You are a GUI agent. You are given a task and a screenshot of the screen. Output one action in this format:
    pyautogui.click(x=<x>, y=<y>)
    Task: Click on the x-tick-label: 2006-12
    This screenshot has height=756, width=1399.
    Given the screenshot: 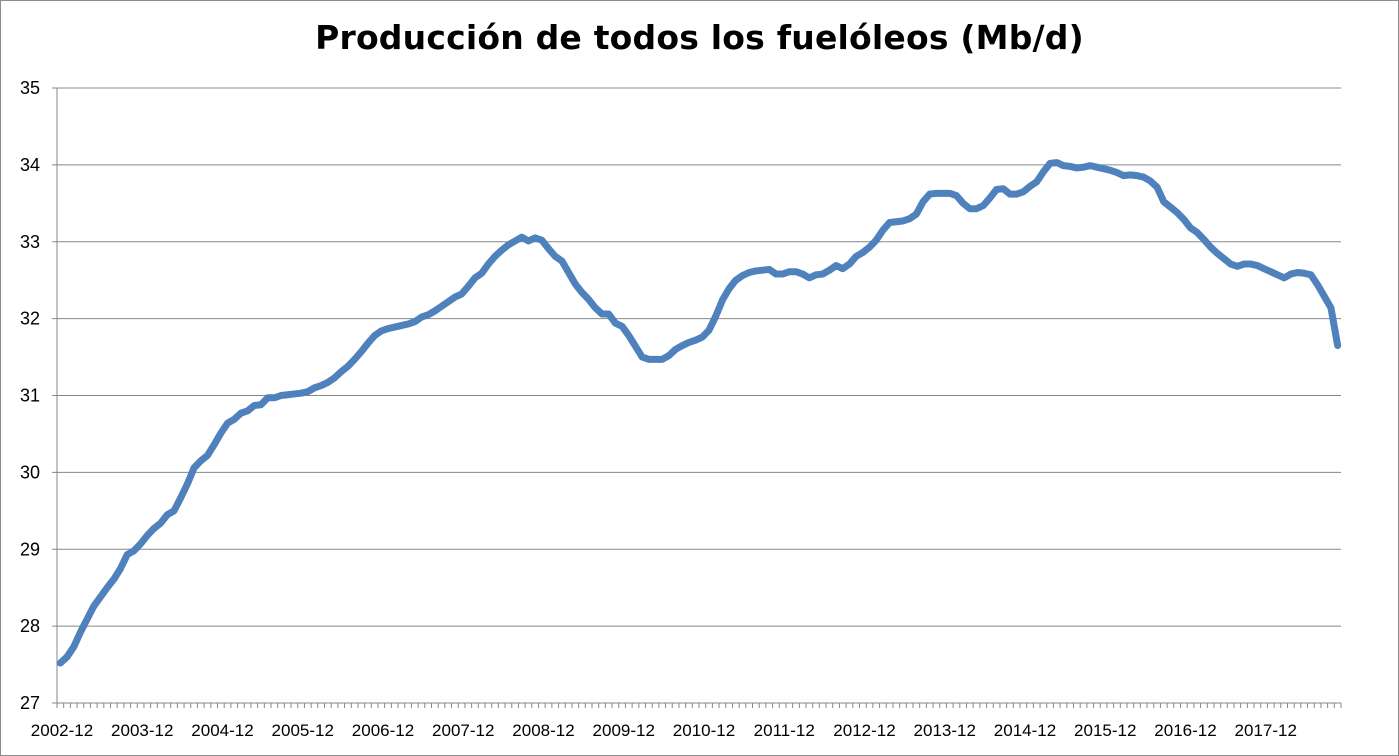 What is the action you would take?
    pyautogui.click(x=383, y=730)
    